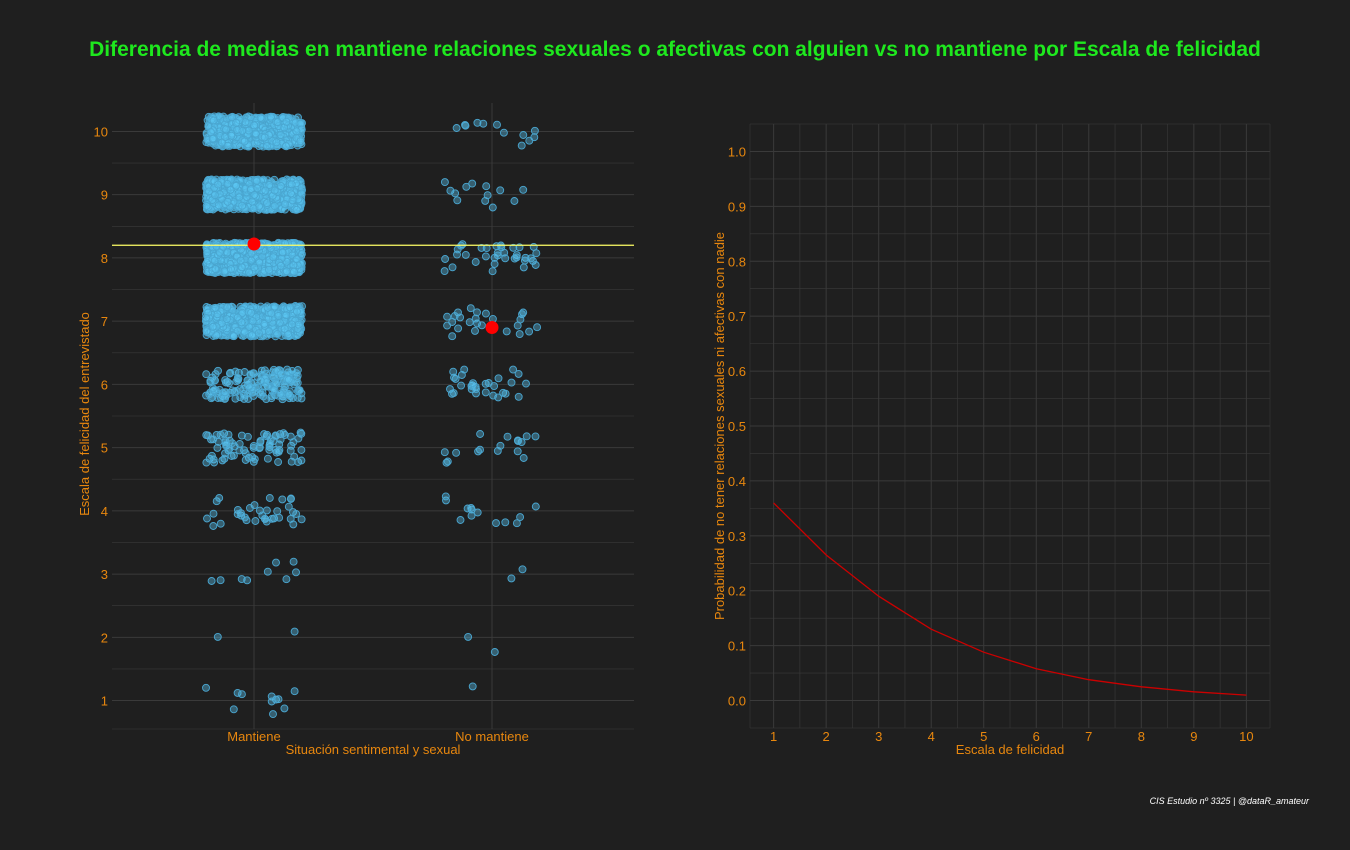 The image size is (1350, 850). What do you see at coordinates (737, 316) in the screenshot?
I see `y-tick-label: 0.7` at bounding box center [737, 316].